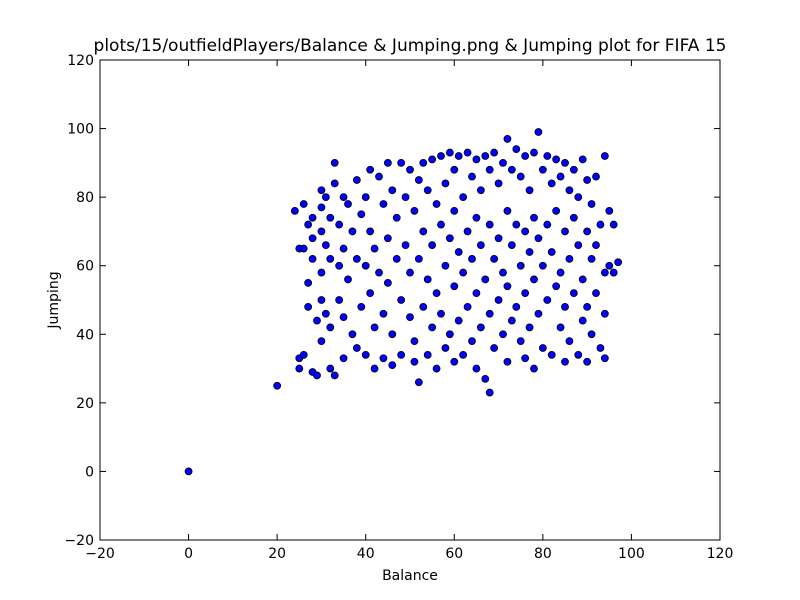 The image size is (800, 600). What do you see at coordinates (188, 554) in the screenshot?
I see `x-tick-label: 0` at bounding box center [188, 554].